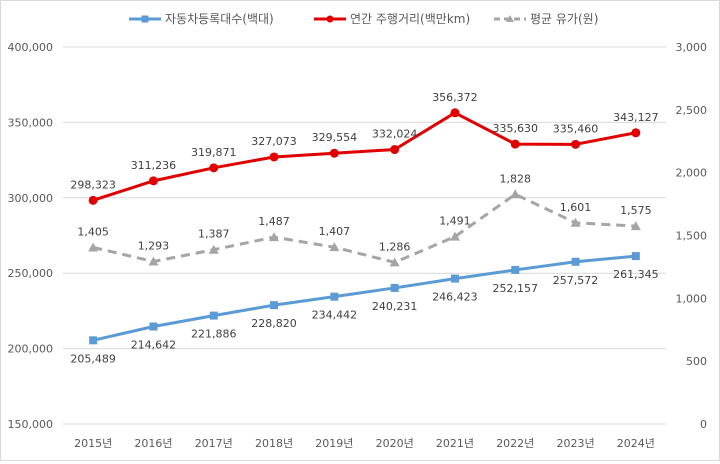 Image resolution: width=720 pixels, height=464 pixels. I want to click on data-label: 1,293, so click(154, 246).